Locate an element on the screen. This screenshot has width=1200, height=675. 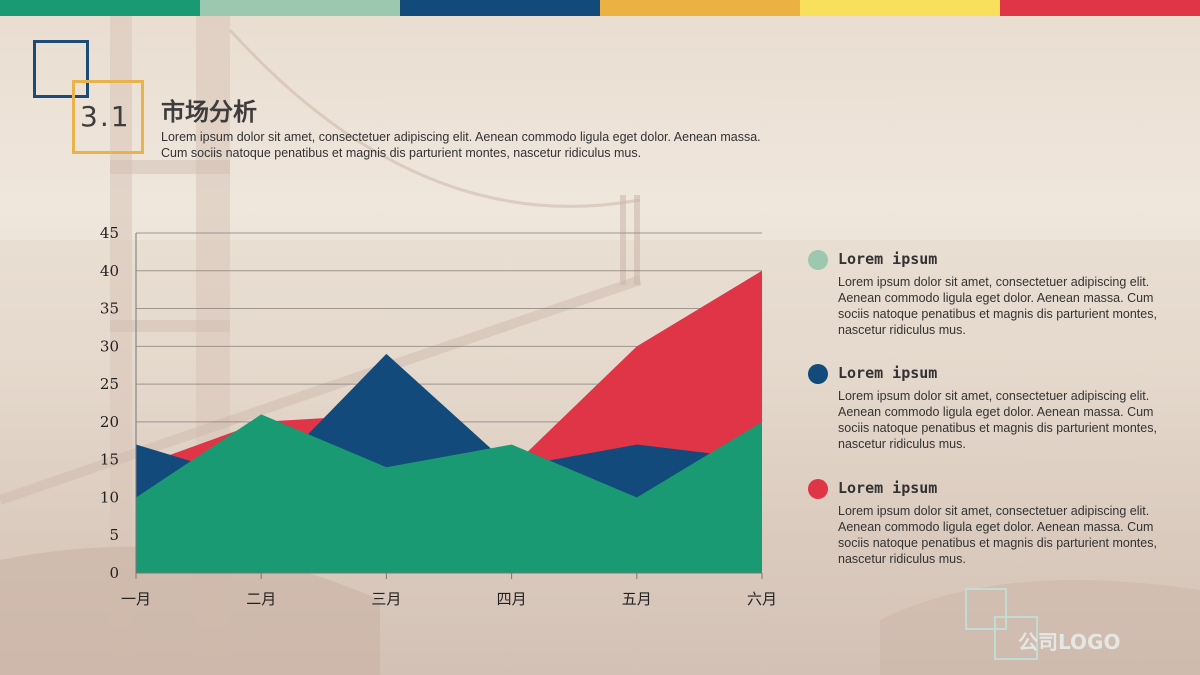
y-tick-label: 5 is located at coordinates (114, 535).